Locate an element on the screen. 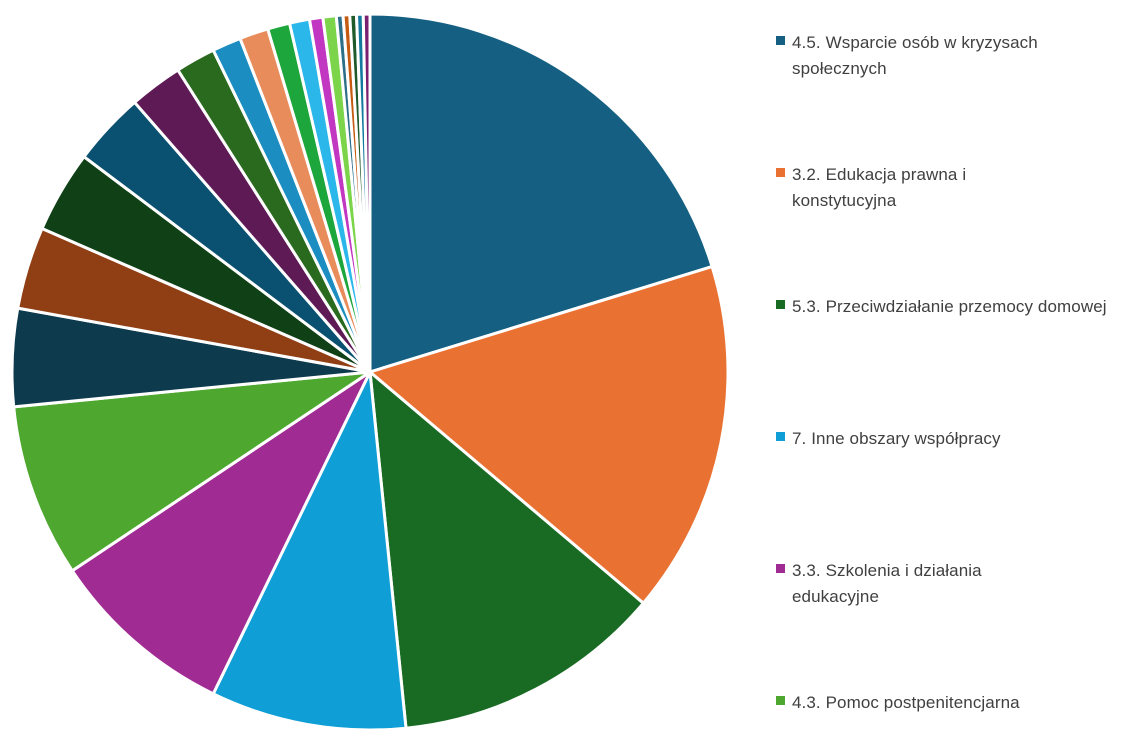  legend-item: 7. Inne obszary współpracy is located at coordinates (888, 439).